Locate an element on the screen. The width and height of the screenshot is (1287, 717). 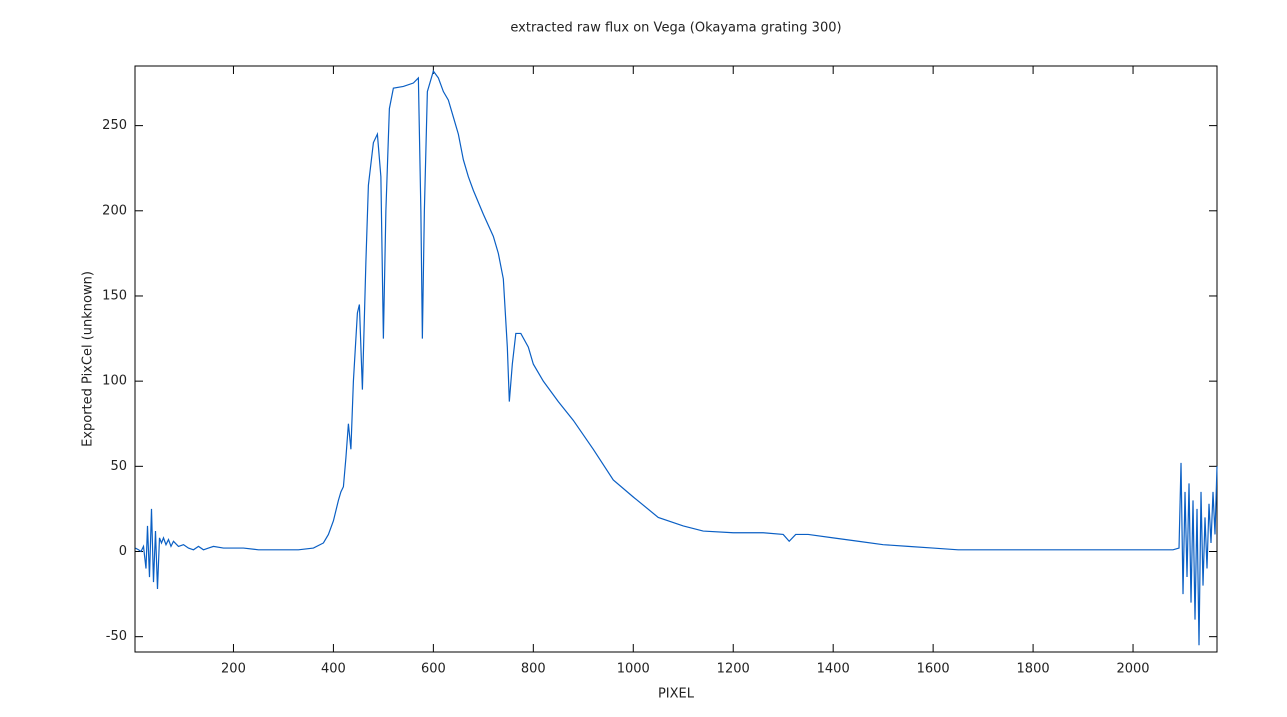
x-tick-label: 1000 is located at coordinates (633, 669).